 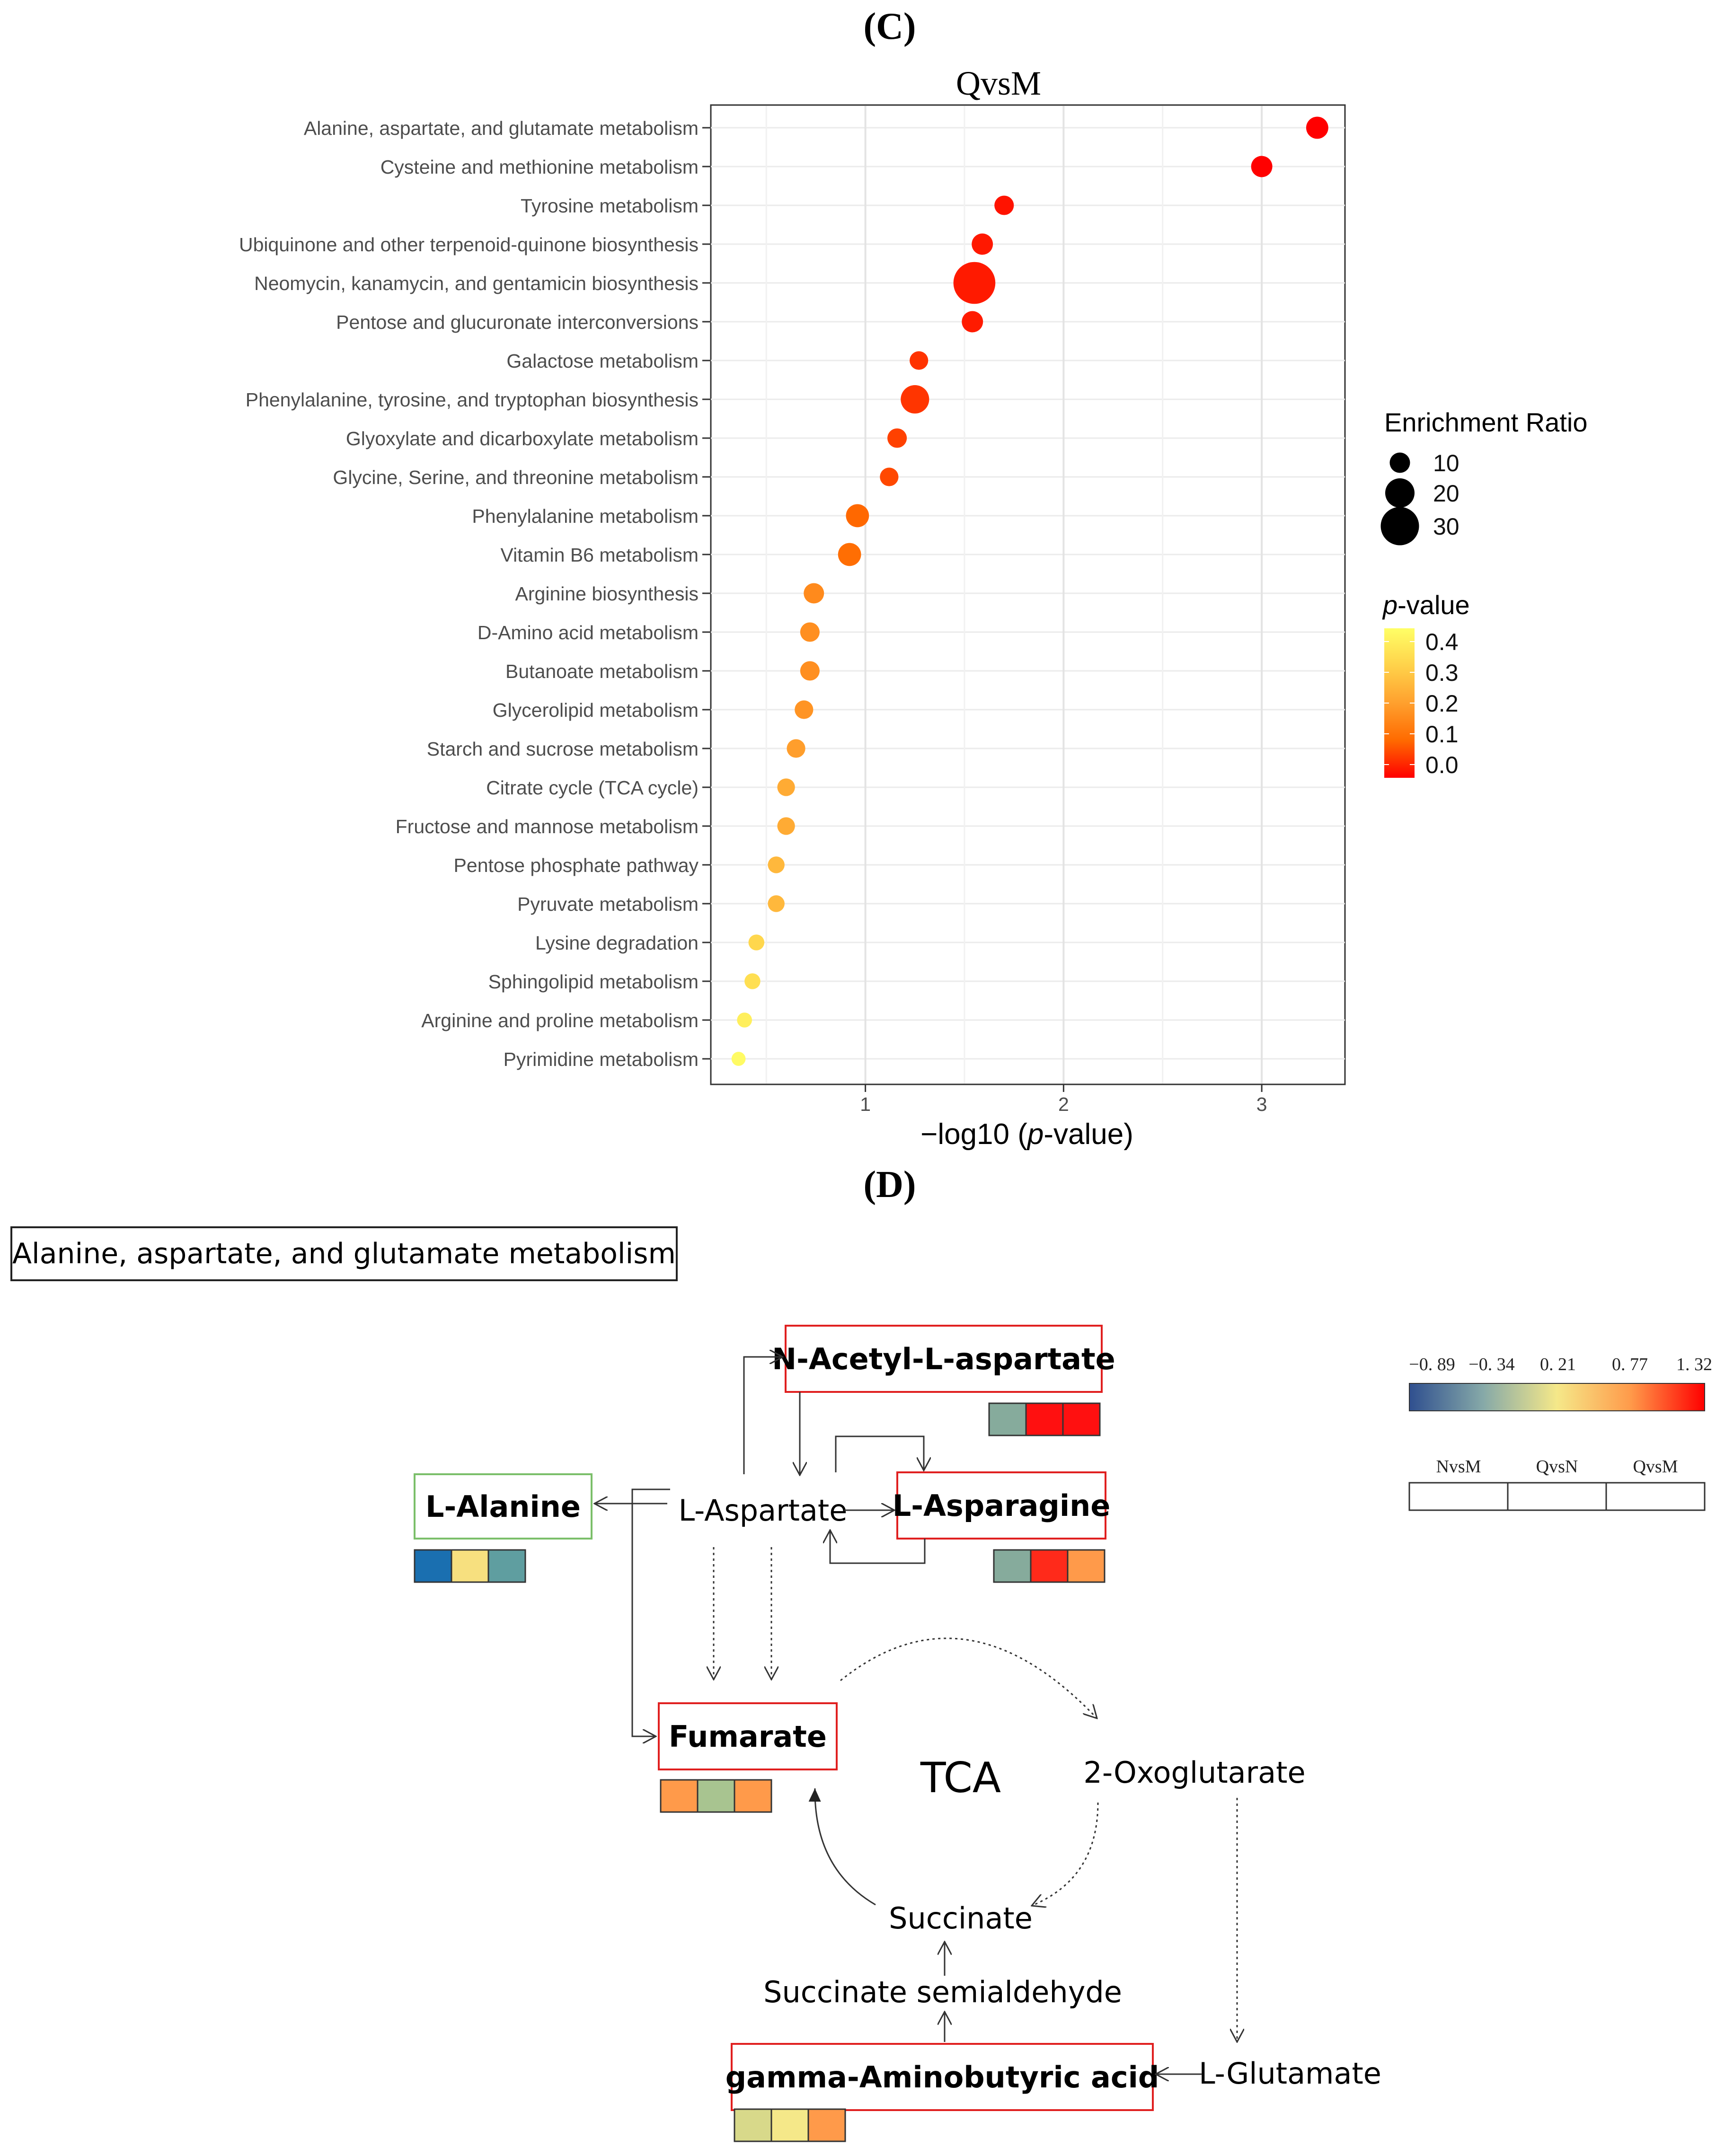 I want to click on x-axis-ticks: 1 2 3, so click(x=1063, y=1100).